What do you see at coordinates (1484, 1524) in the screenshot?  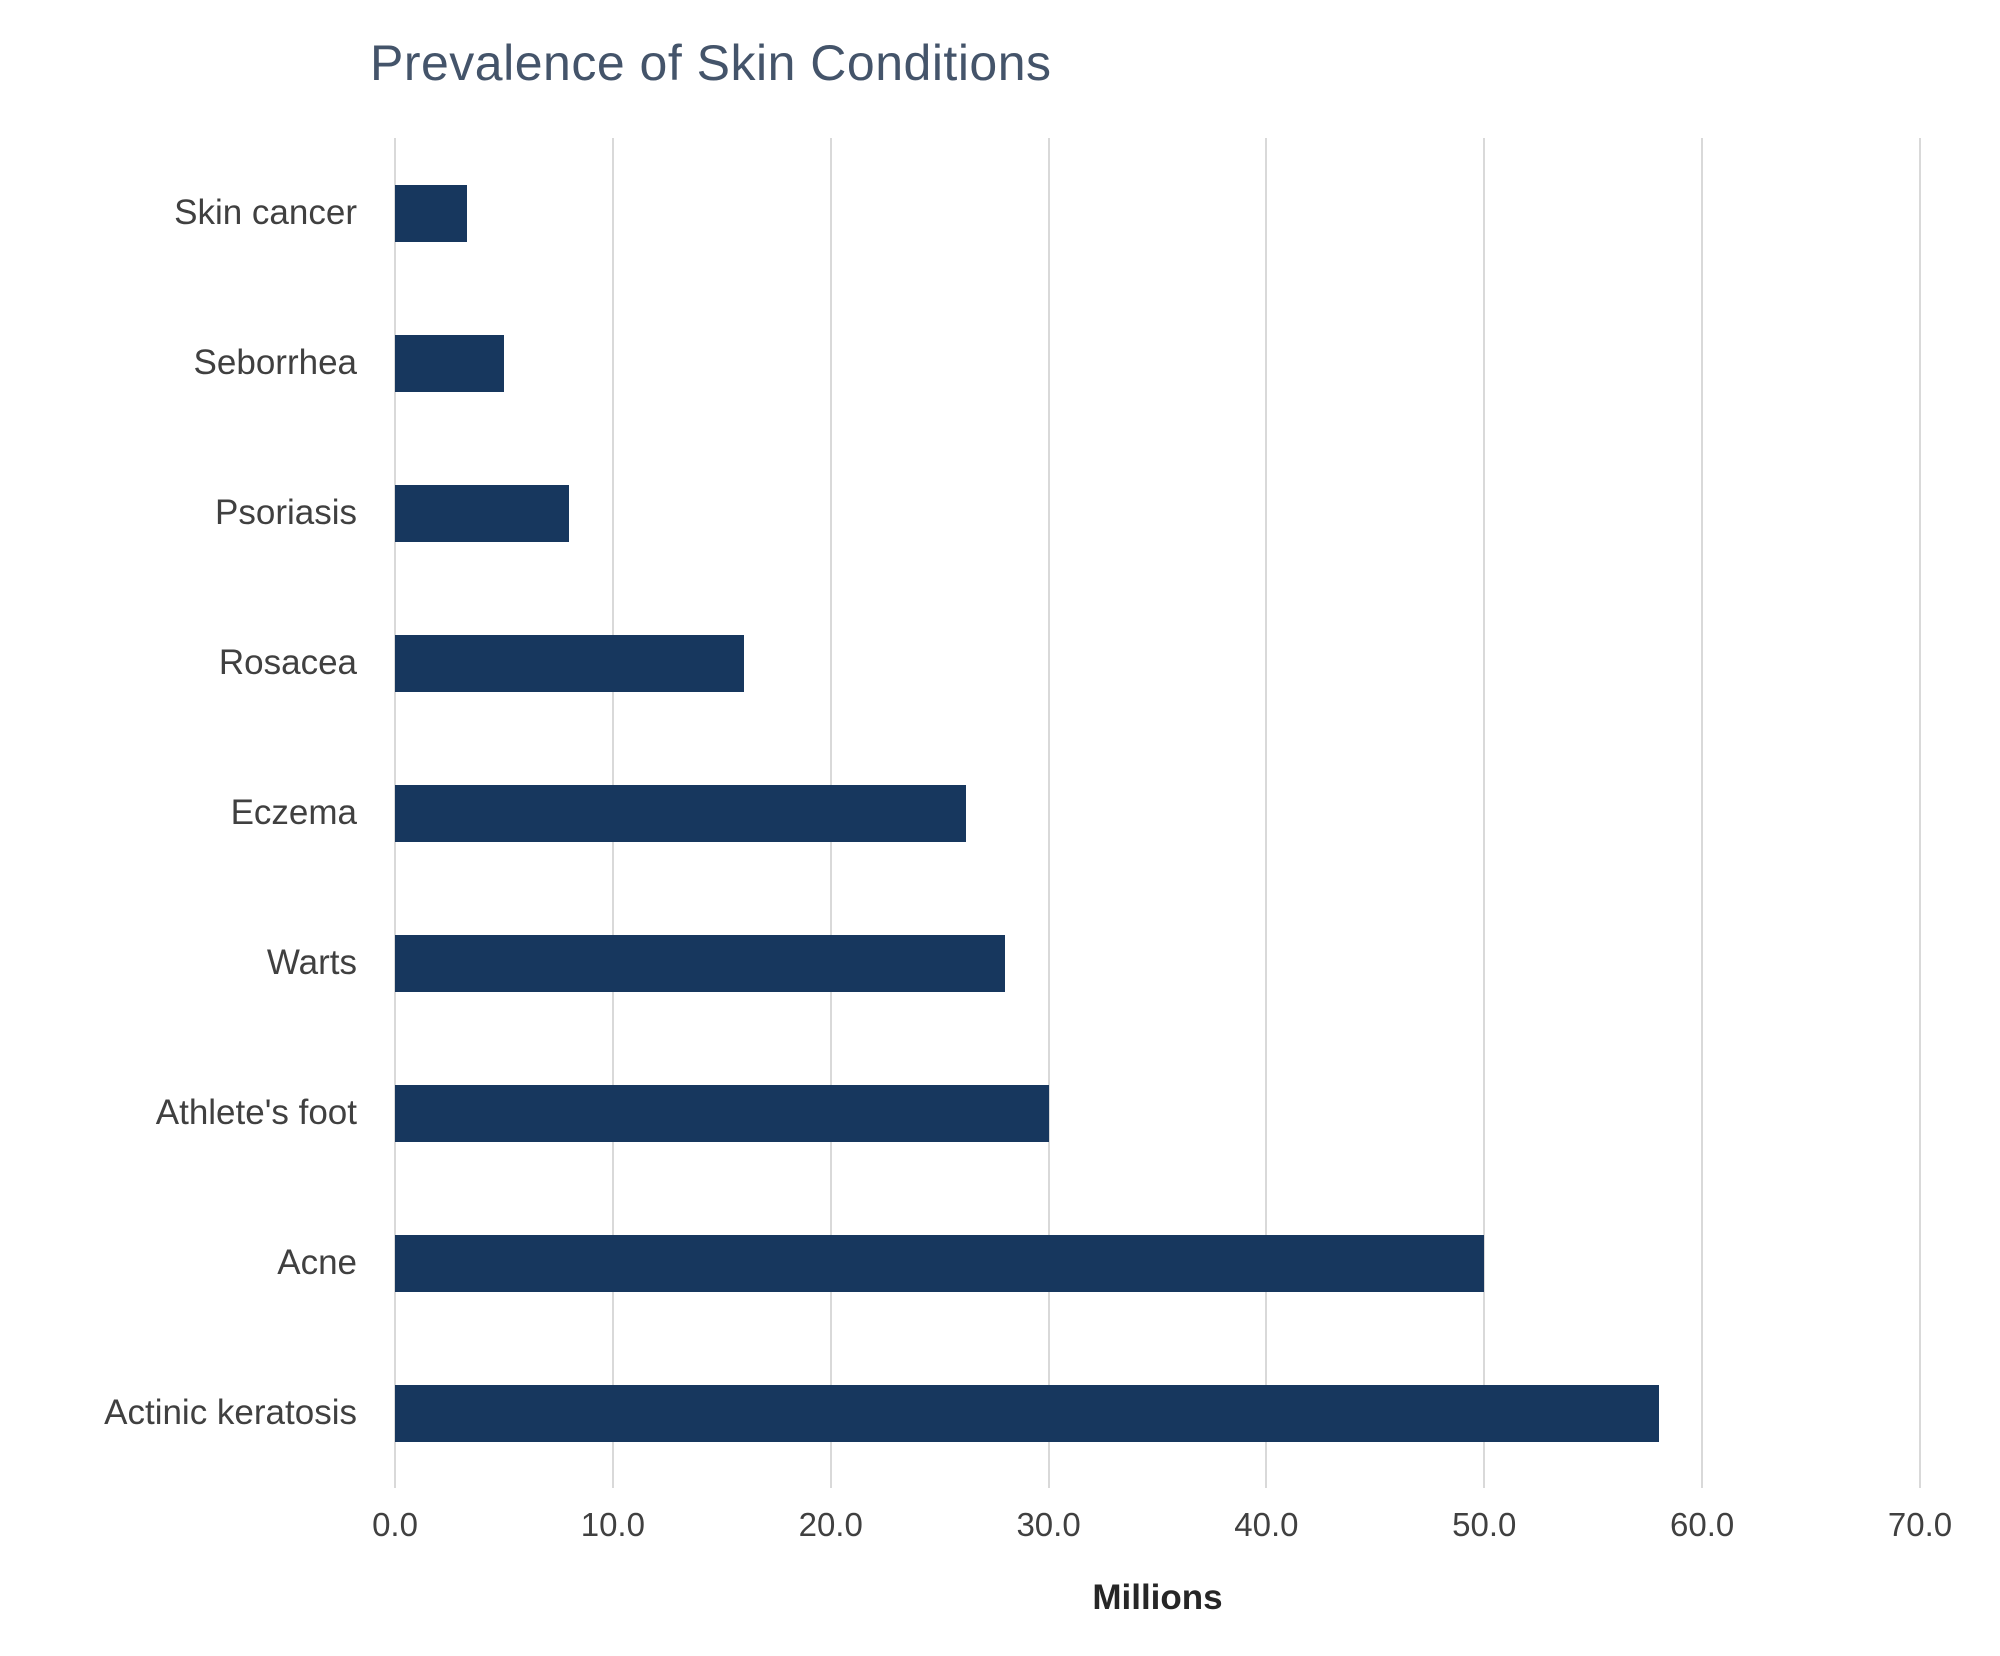 I see `x-tick-label: 50.0` at bounding box center [1484, 1524].